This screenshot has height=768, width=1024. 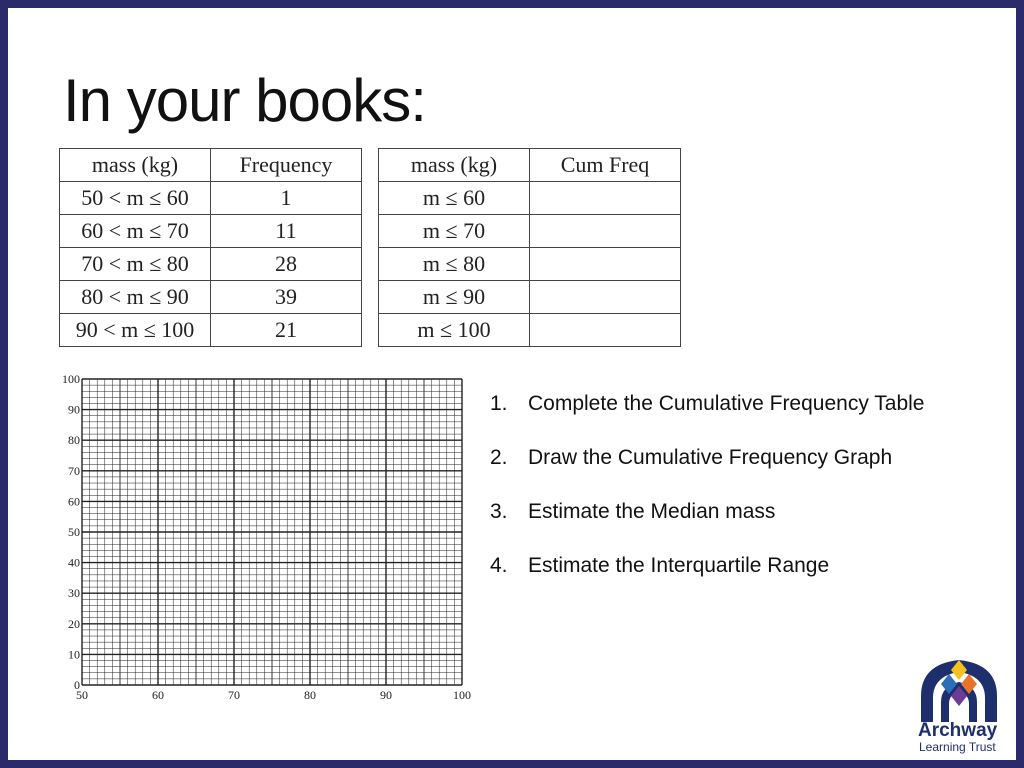 I want to click on table-cell: m ≤ 70, so click(x=454, y=231).